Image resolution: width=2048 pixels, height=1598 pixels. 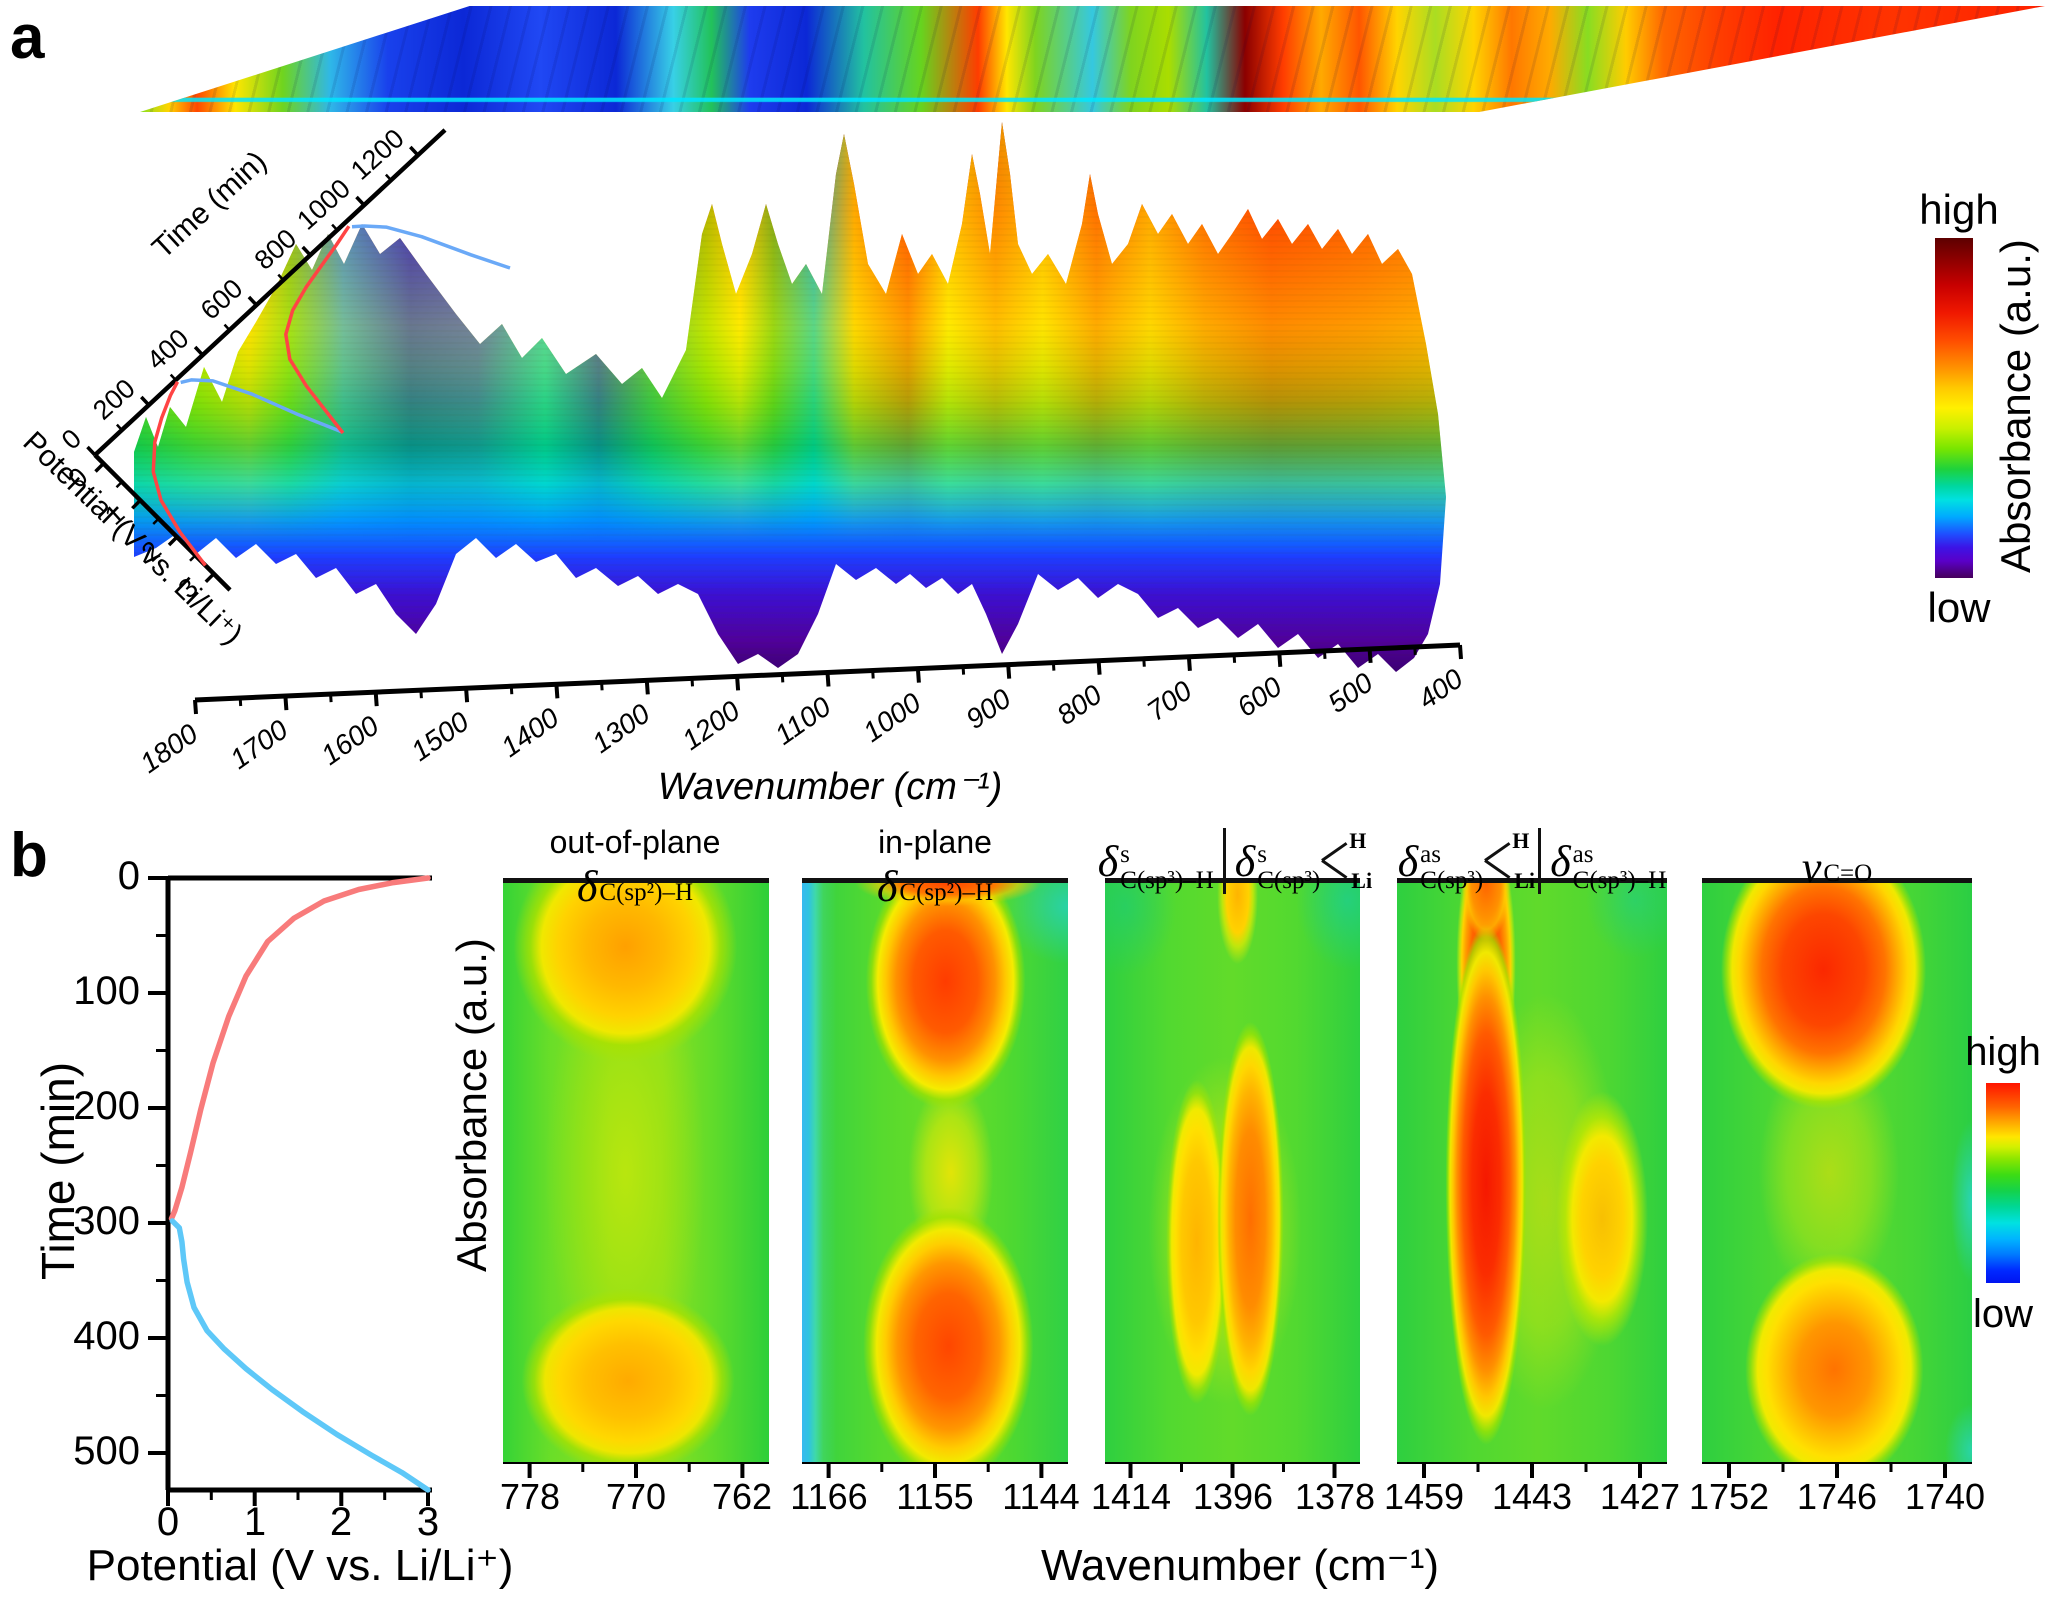 I want to click on b-y-tick: 500, so click(x=106, y=1451).